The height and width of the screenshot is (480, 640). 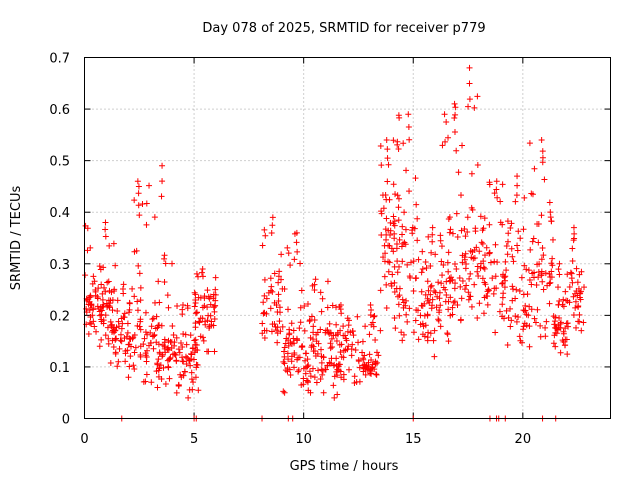 I want to click on y-tick-label: 0.2, so click(x=59, y=316).